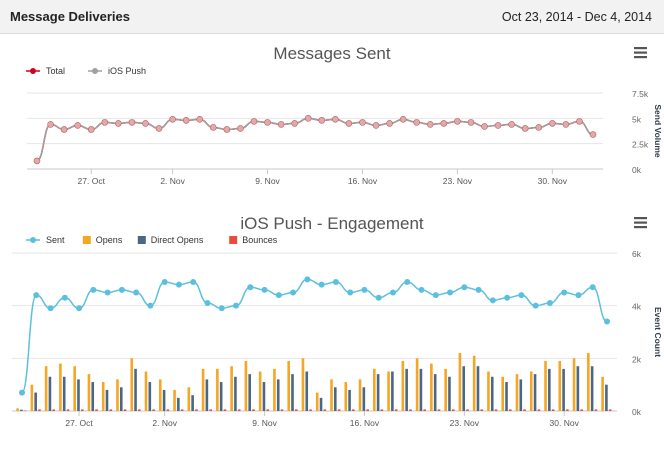  I want to click on legend-item: iOS Push, so click(117, 71).